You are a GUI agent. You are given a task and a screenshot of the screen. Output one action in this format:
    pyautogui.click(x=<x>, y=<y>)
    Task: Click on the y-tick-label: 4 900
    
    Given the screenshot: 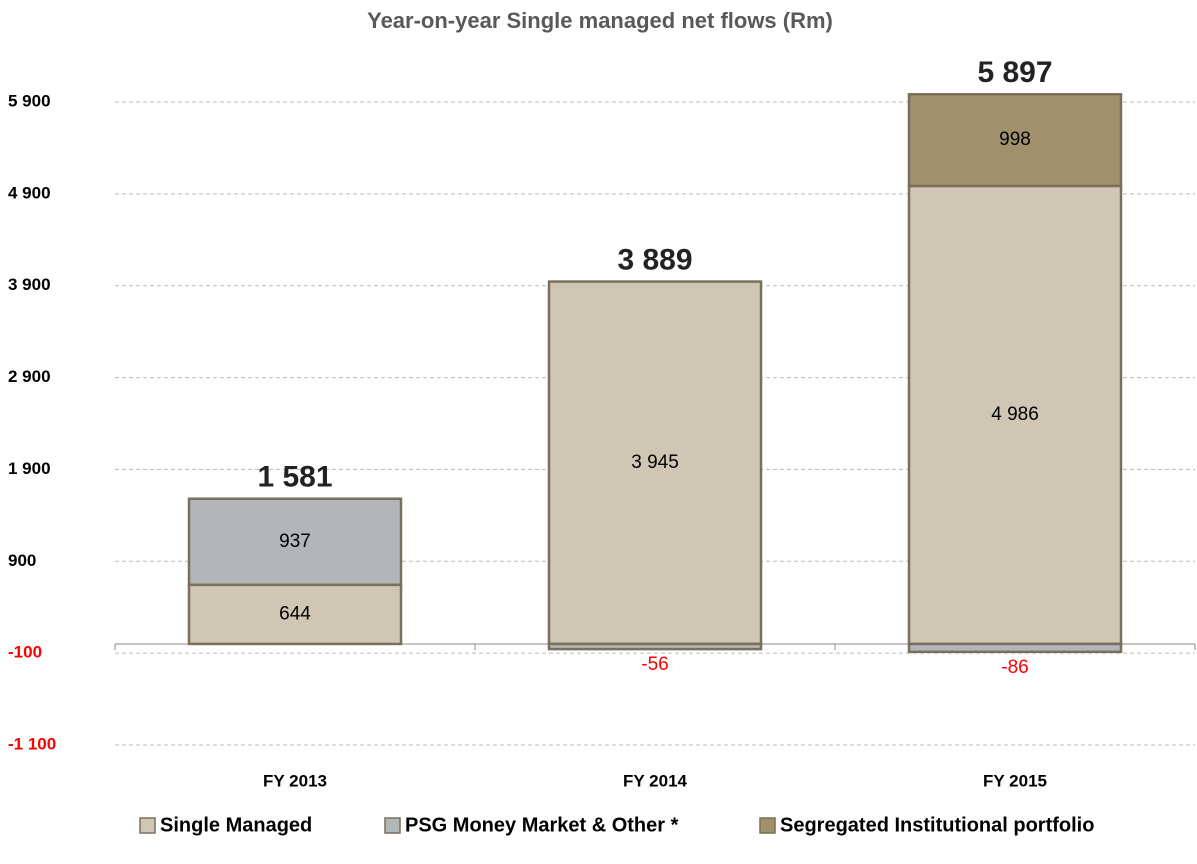 What is the action you would take?
    pyautogui.click(x=29, y=192)
    